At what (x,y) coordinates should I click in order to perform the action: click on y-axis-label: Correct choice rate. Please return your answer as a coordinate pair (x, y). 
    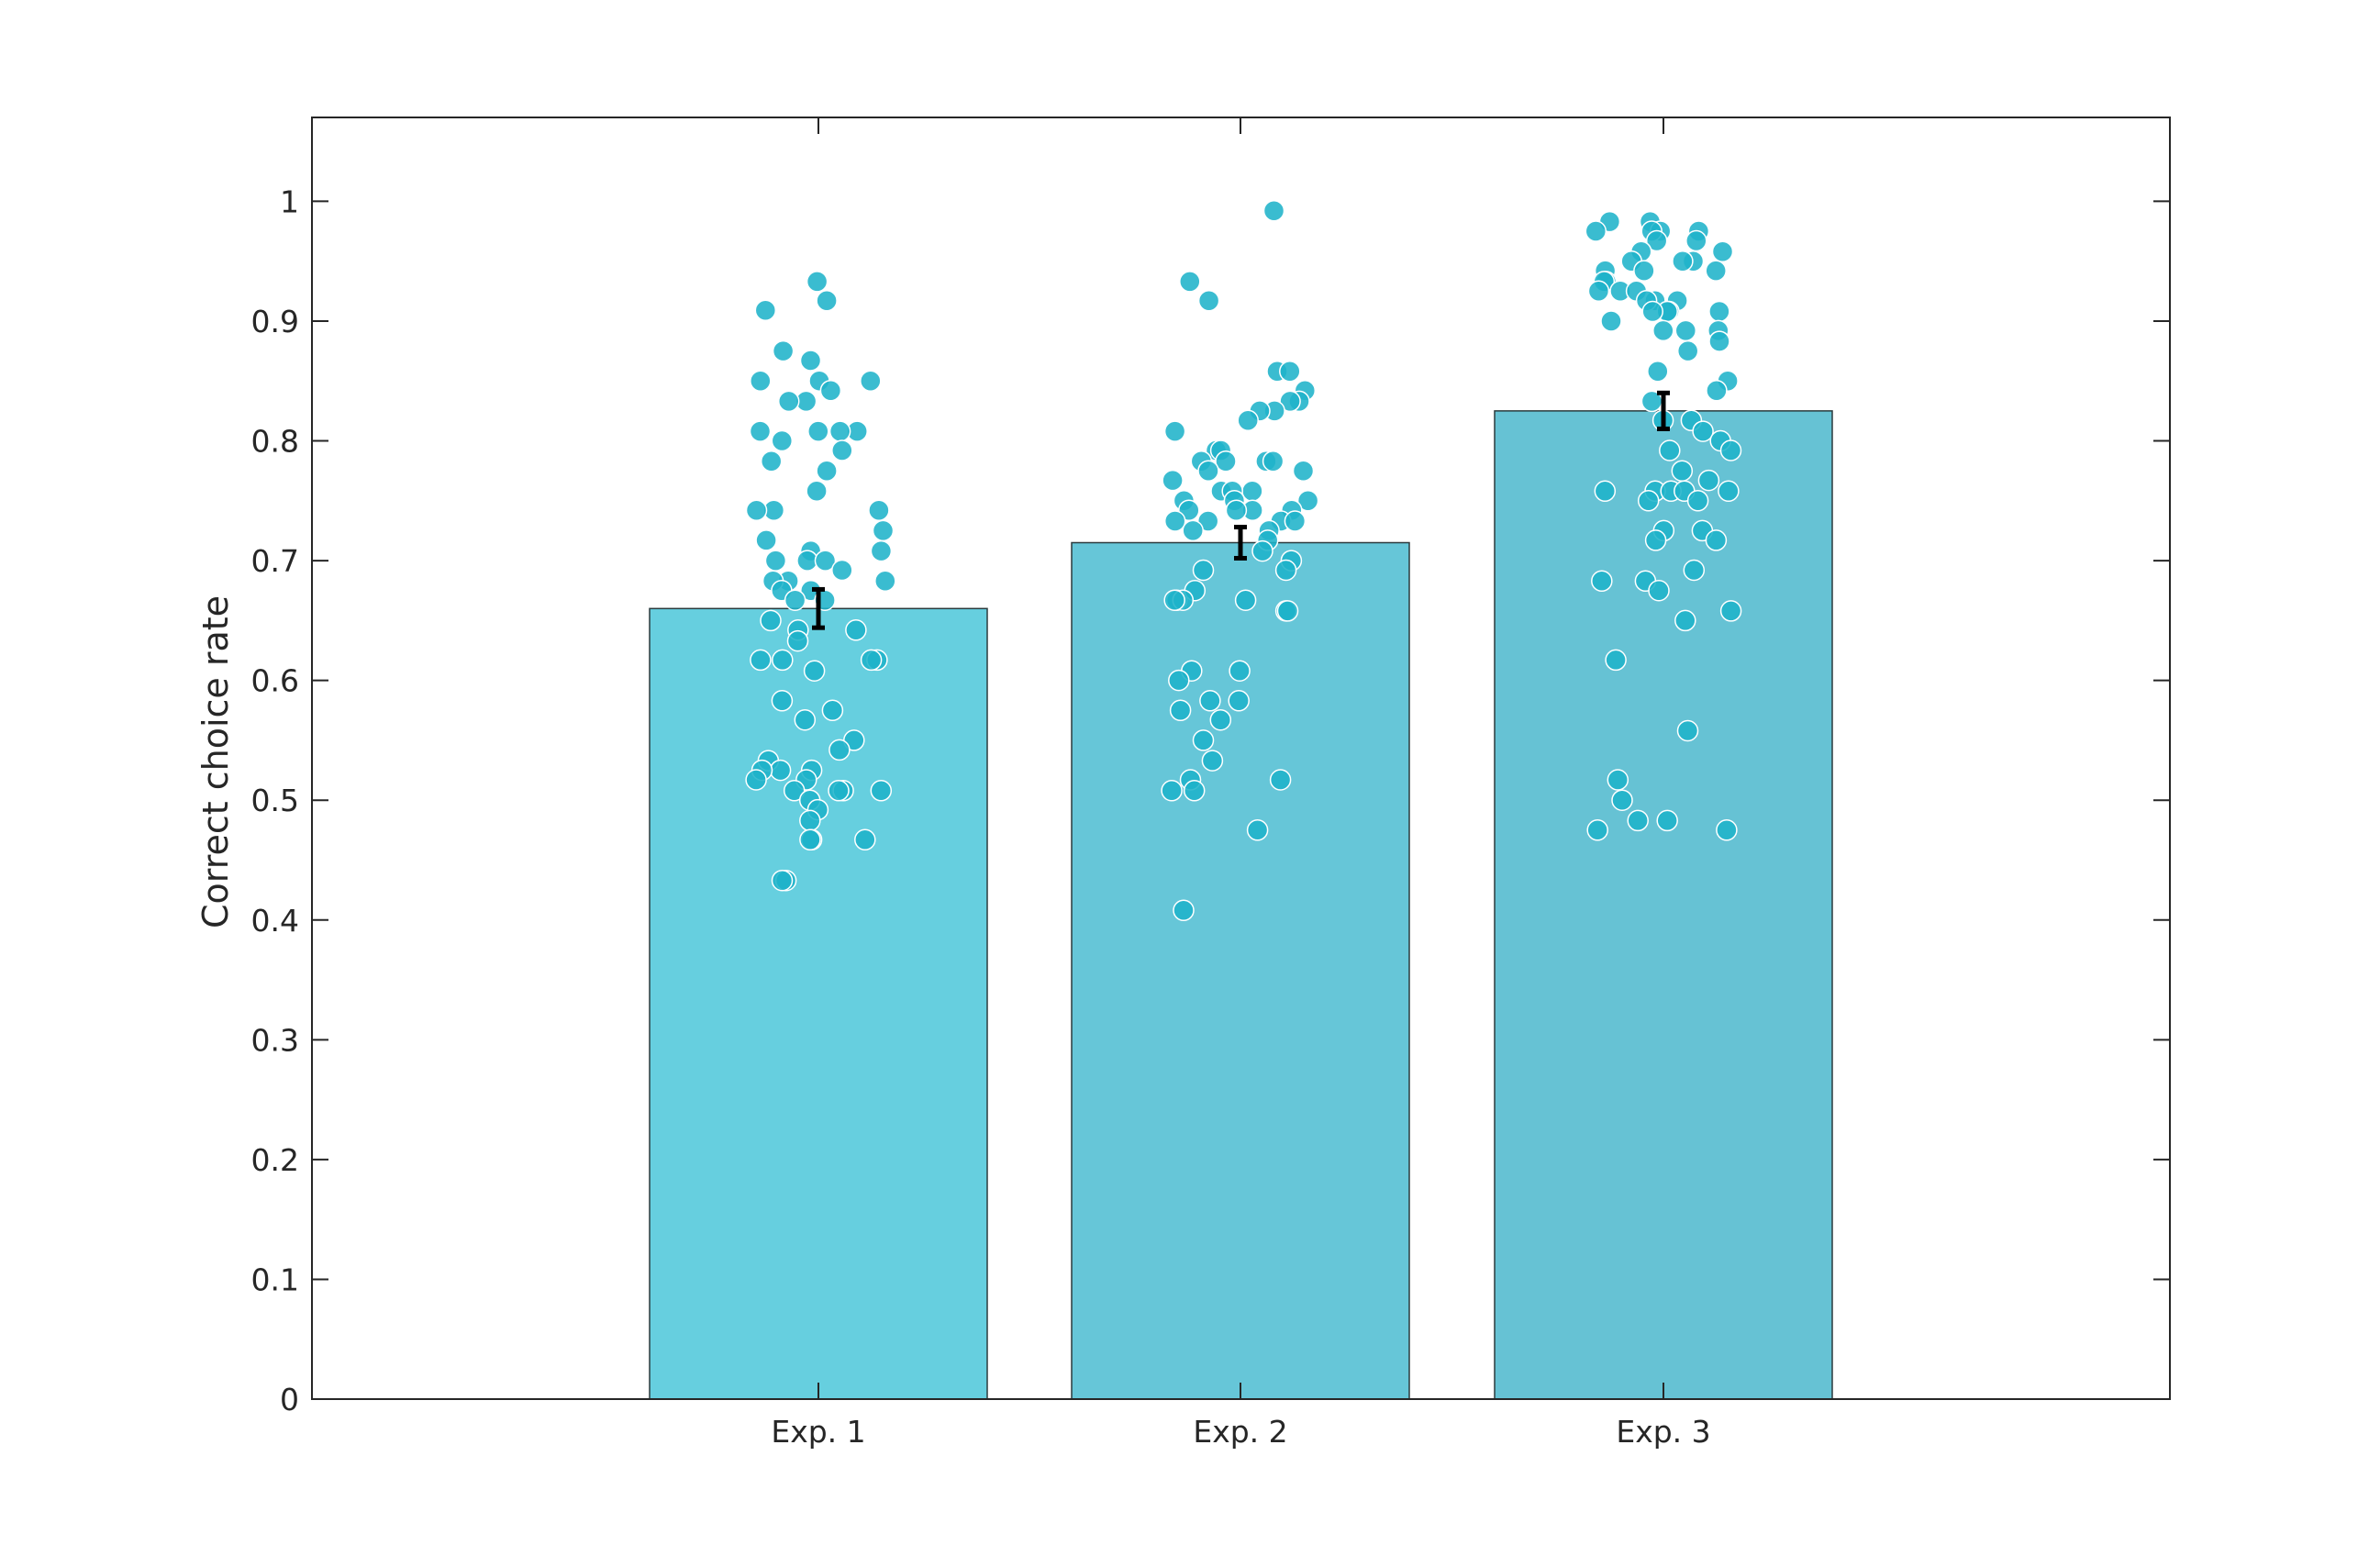
    Looking at the image, I should click on (215, 761).